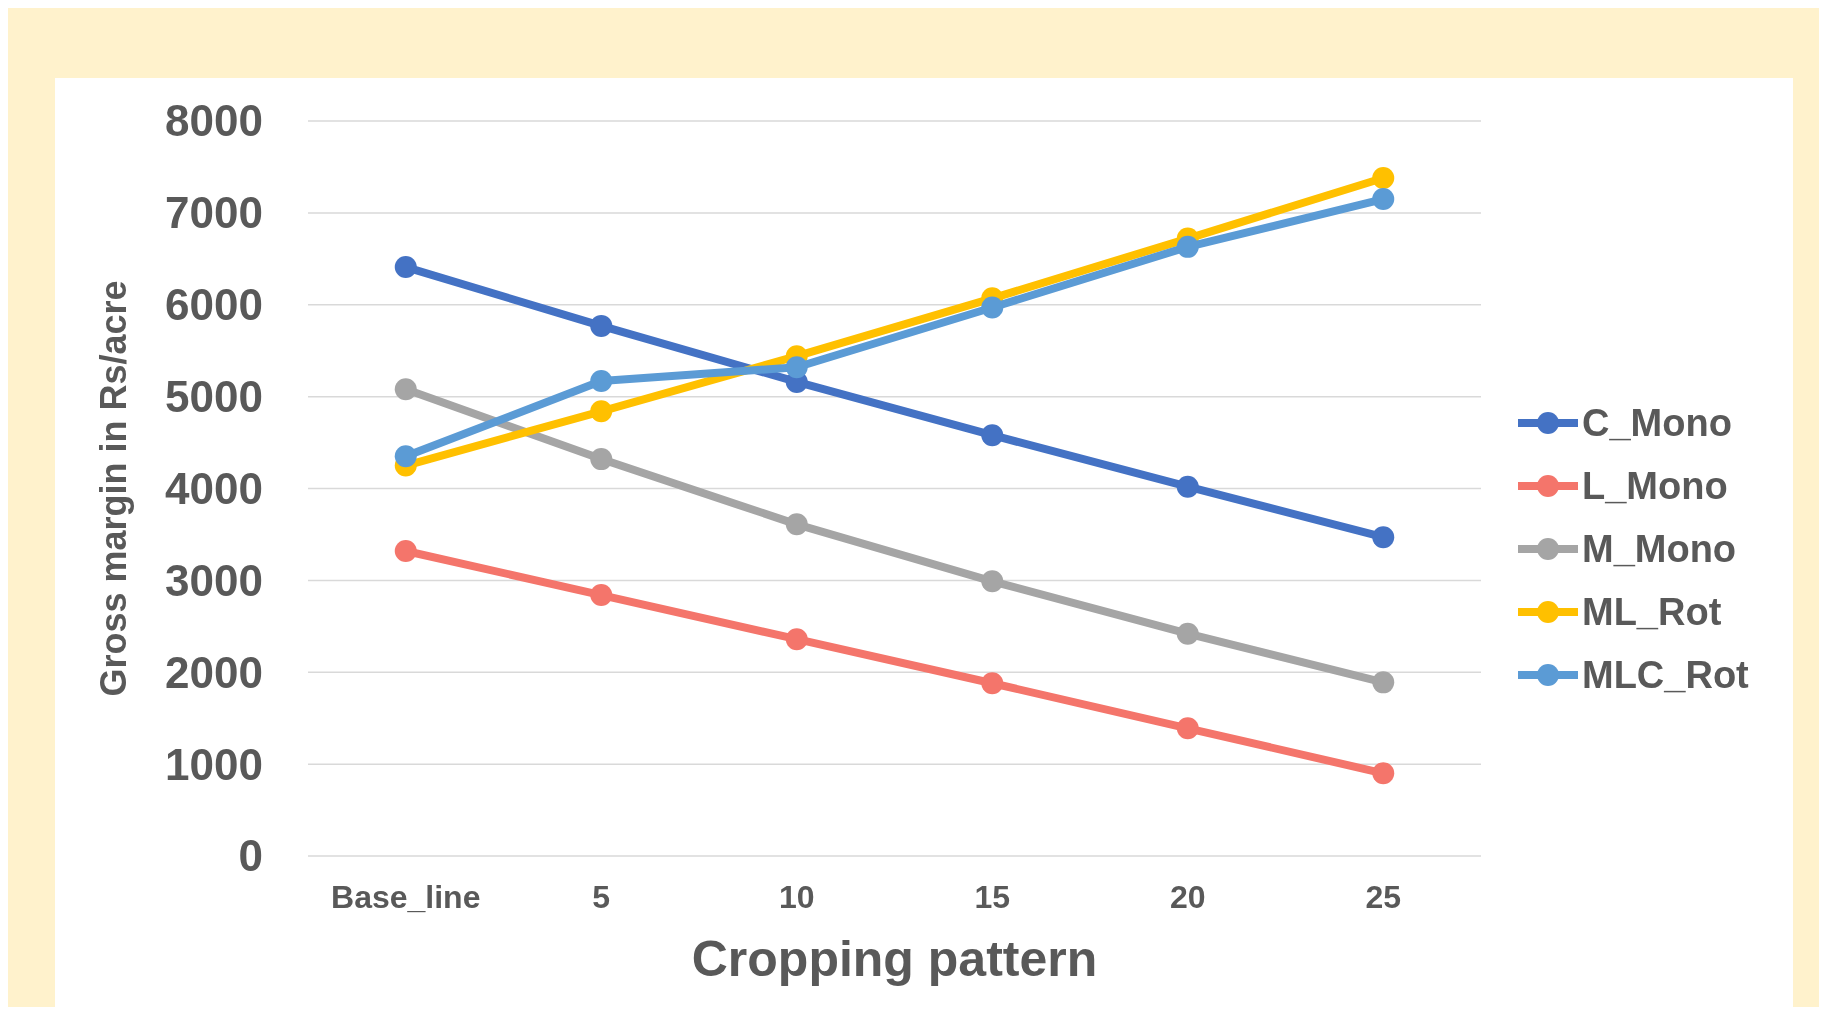  Describe the element at coordinates (1659, 549) in the screenshot. I see `legend-label: M_Mono` at that location.